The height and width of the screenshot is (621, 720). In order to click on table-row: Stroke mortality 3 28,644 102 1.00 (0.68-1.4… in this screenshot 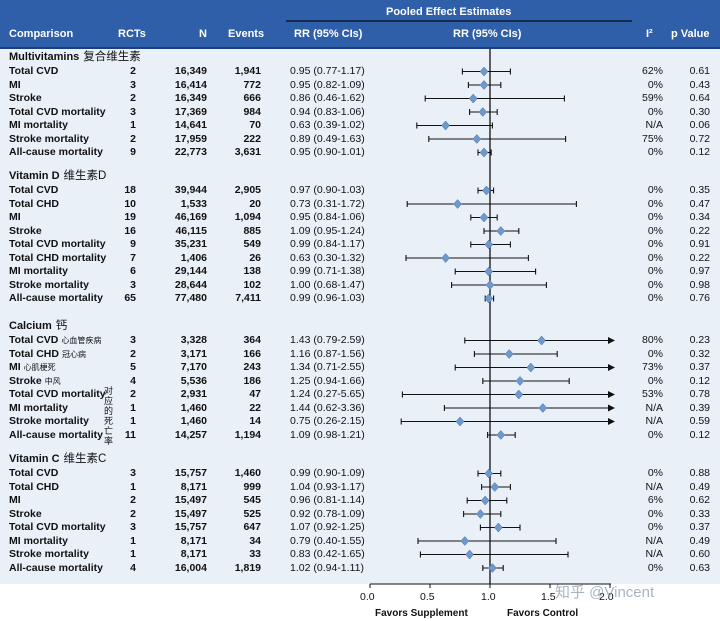, I will do `click(360, 286)`.